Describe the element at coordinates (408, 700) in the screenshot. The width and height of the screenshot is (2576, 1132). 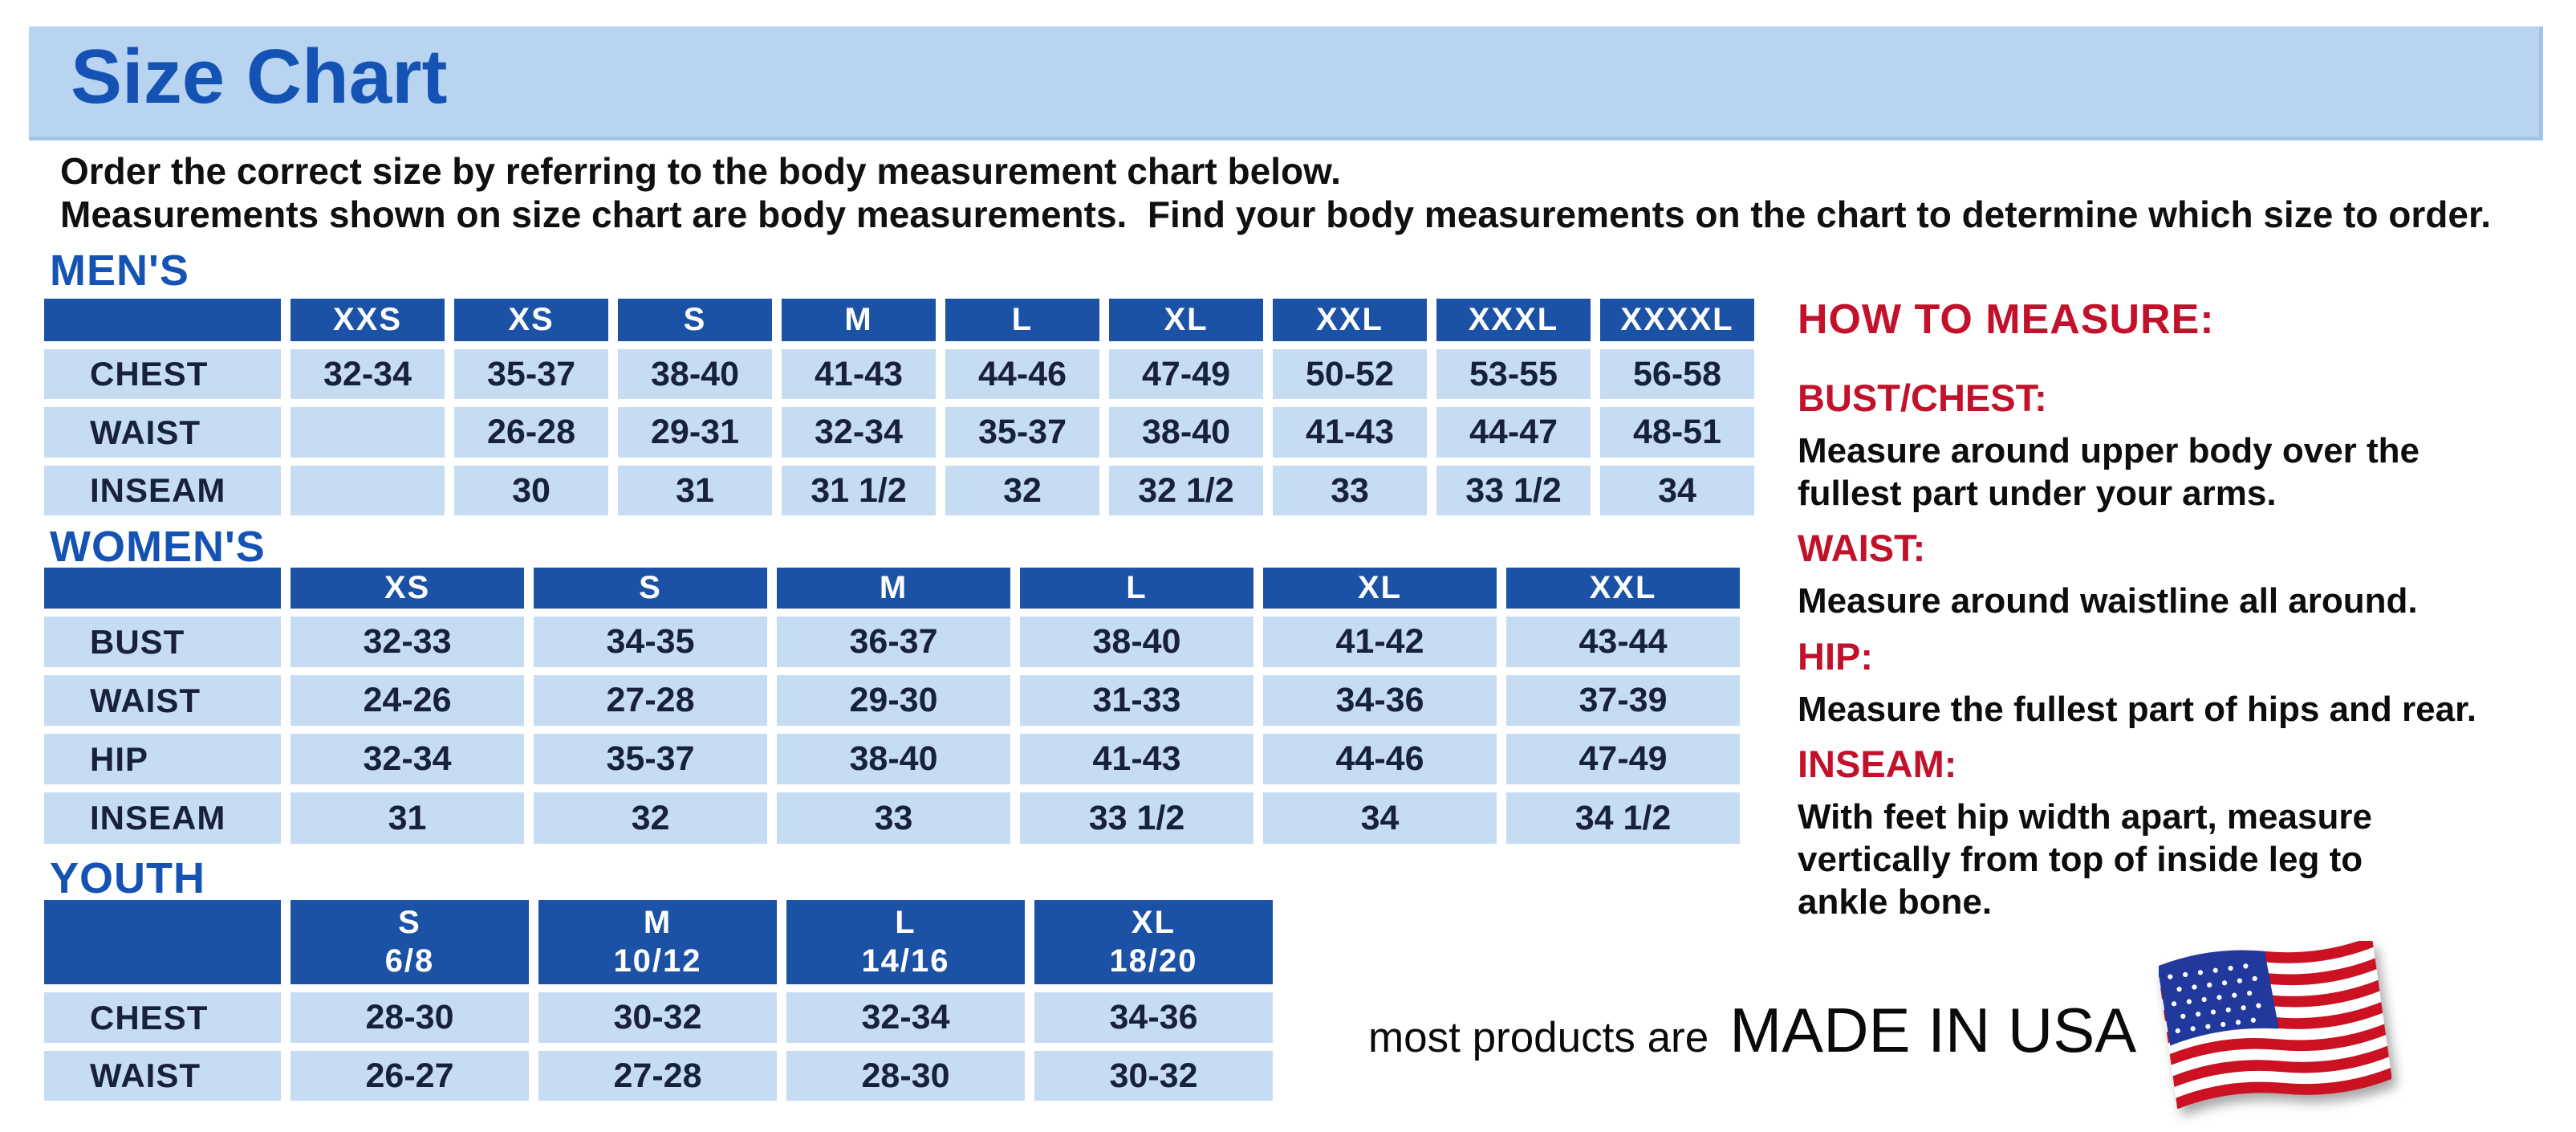
I see `value-cell: 24-26` at that location.